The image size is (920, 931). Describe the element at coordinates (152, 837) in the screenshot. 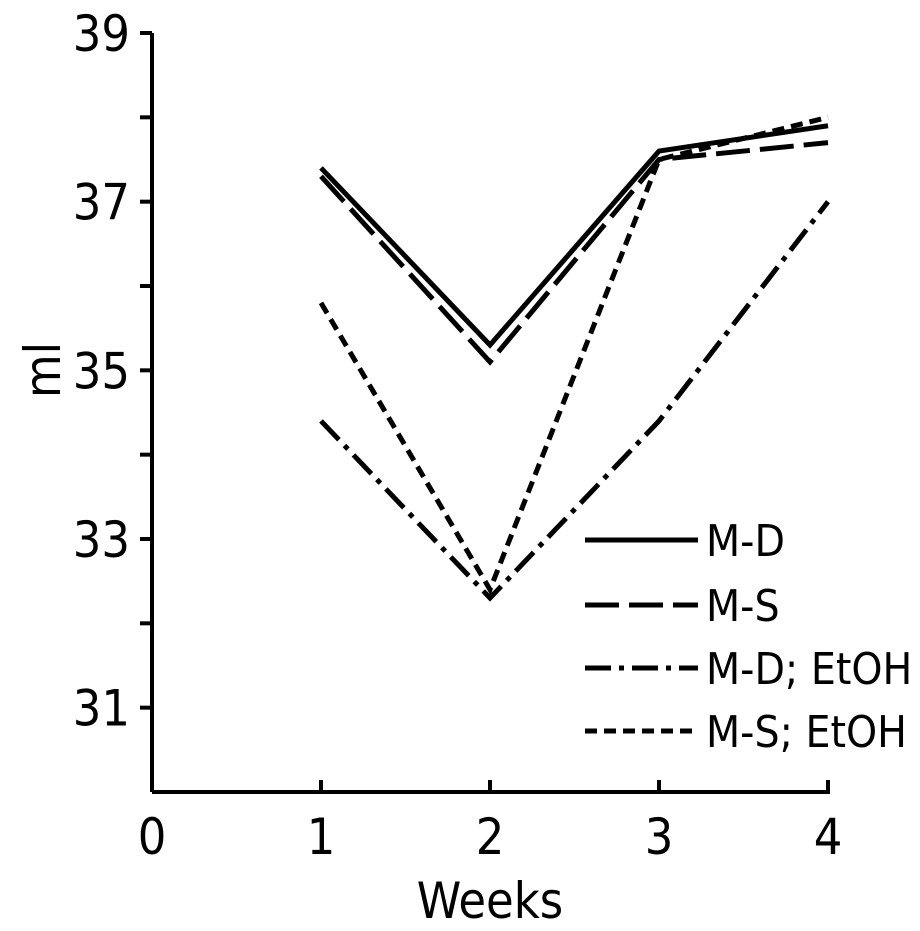

I see `x-tick-label: 0` at that location.